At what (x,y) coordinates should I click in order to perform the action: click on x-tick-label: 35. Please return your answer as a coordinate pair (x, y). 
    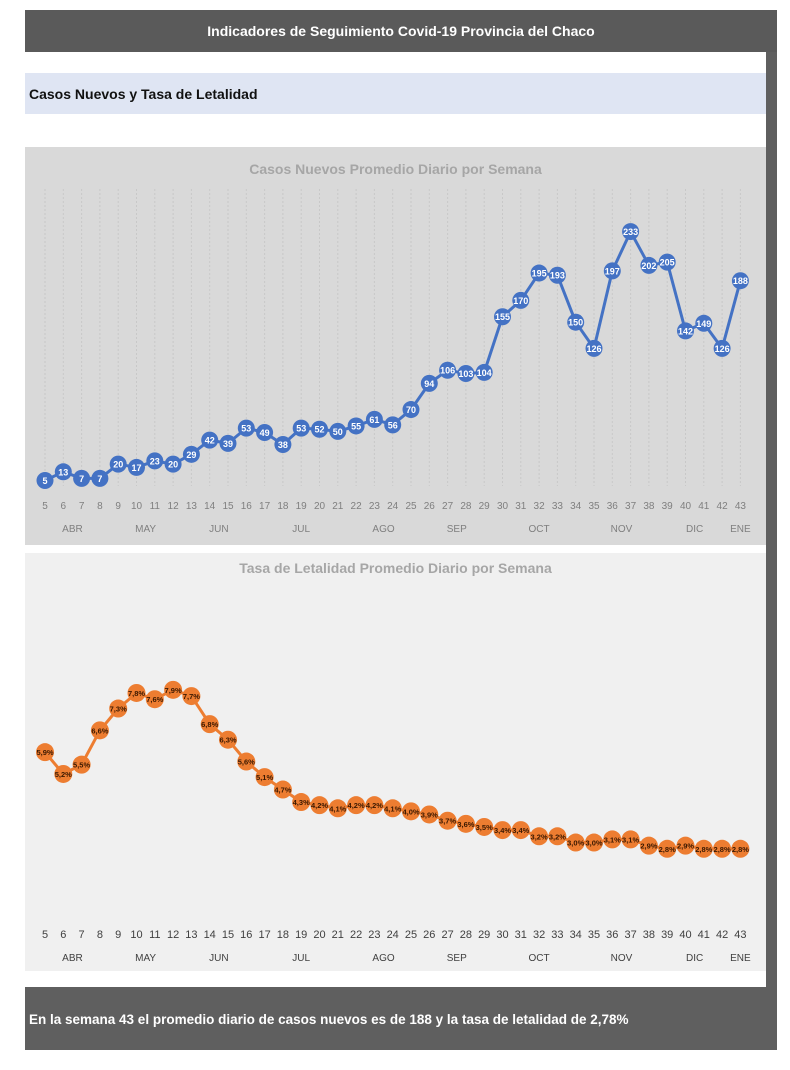
    Looking at the image, I should click on (594, 506).